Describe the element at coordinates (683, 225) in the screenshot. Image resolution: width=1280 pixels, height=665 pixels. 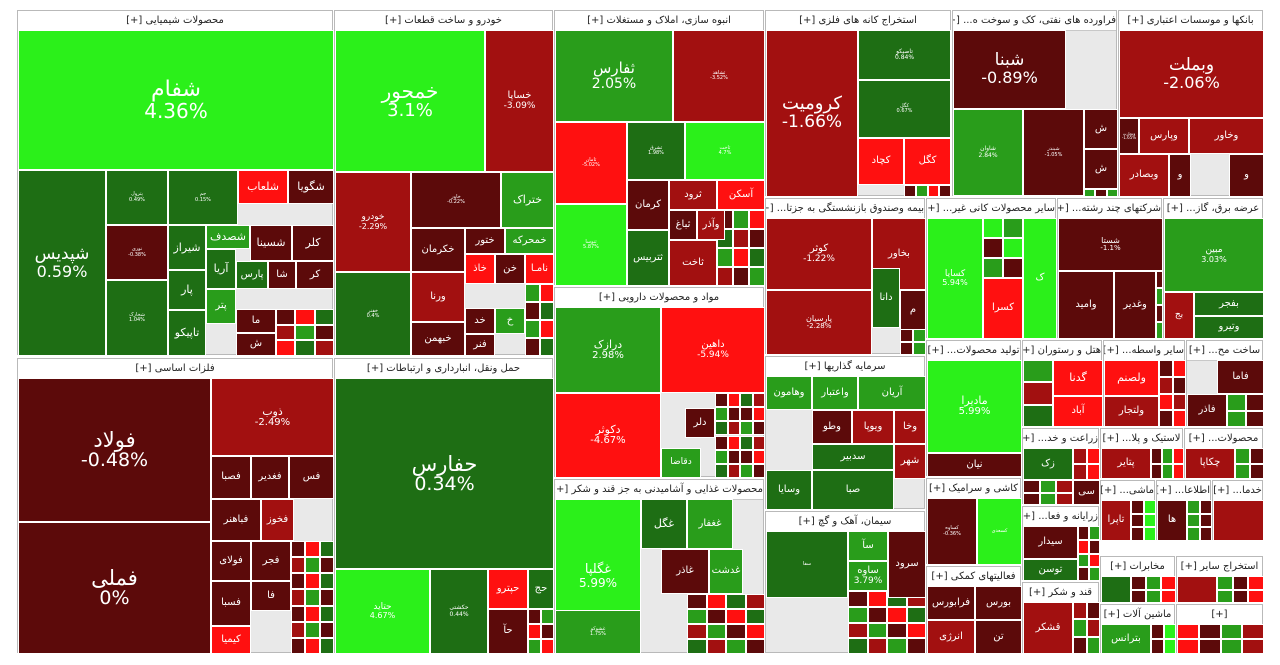
I see `stock-tile: ثباغ` at that location.